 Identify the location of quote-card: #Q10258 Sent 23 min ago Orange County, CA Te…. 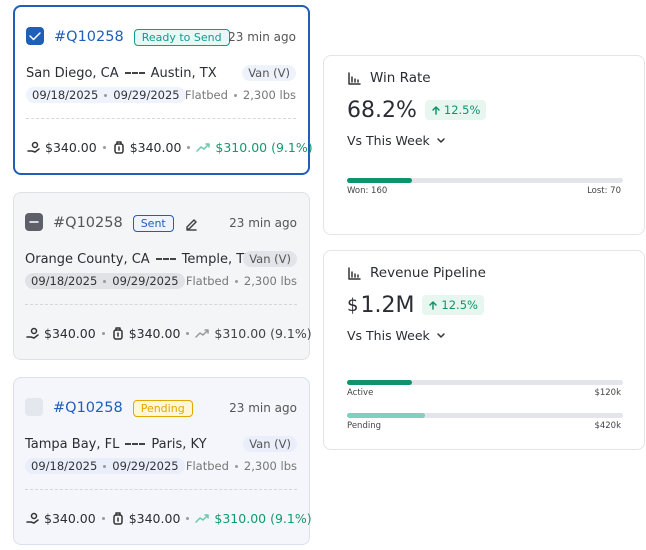
(162, 276).